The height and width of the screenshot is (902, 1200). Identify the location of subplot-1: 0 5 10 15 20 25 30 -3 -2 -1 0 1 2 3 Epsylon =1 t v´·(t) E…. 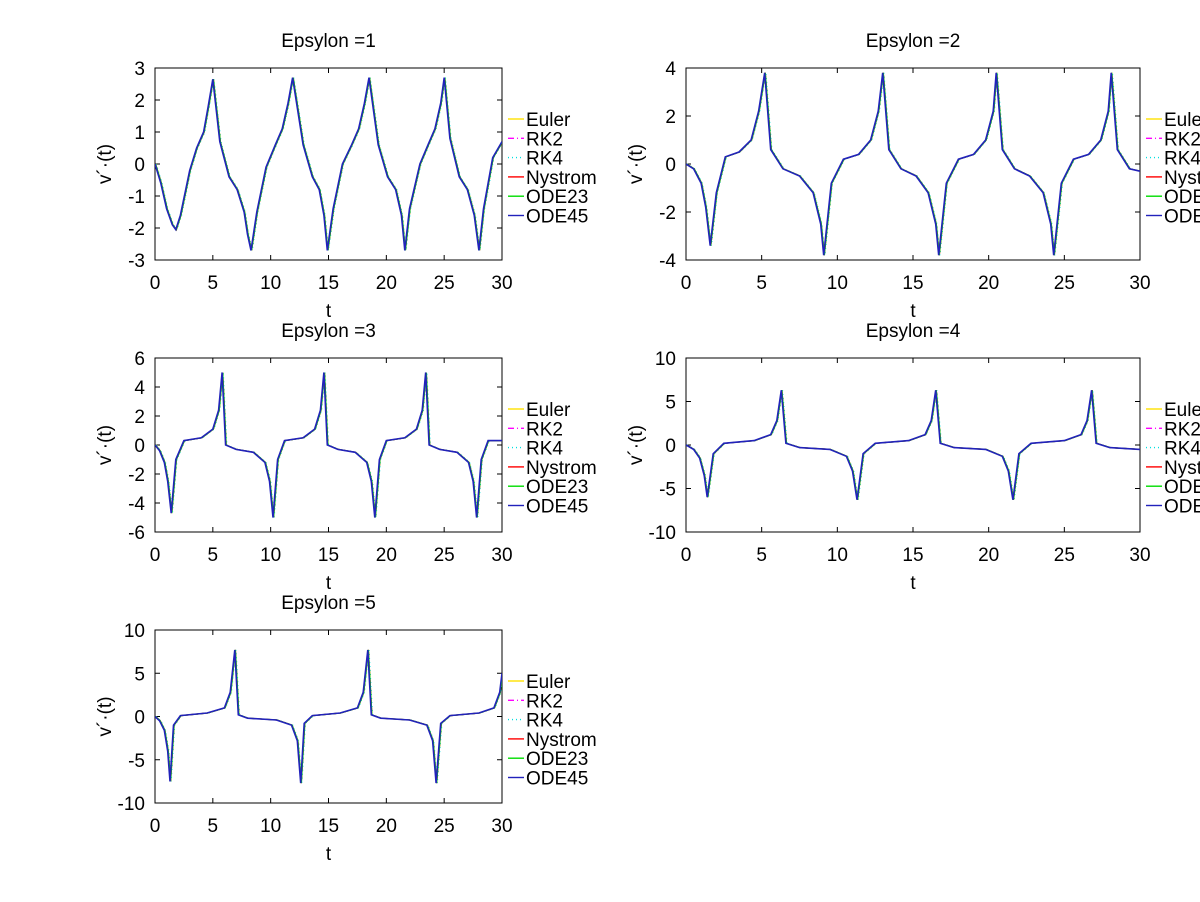
(346, 176).